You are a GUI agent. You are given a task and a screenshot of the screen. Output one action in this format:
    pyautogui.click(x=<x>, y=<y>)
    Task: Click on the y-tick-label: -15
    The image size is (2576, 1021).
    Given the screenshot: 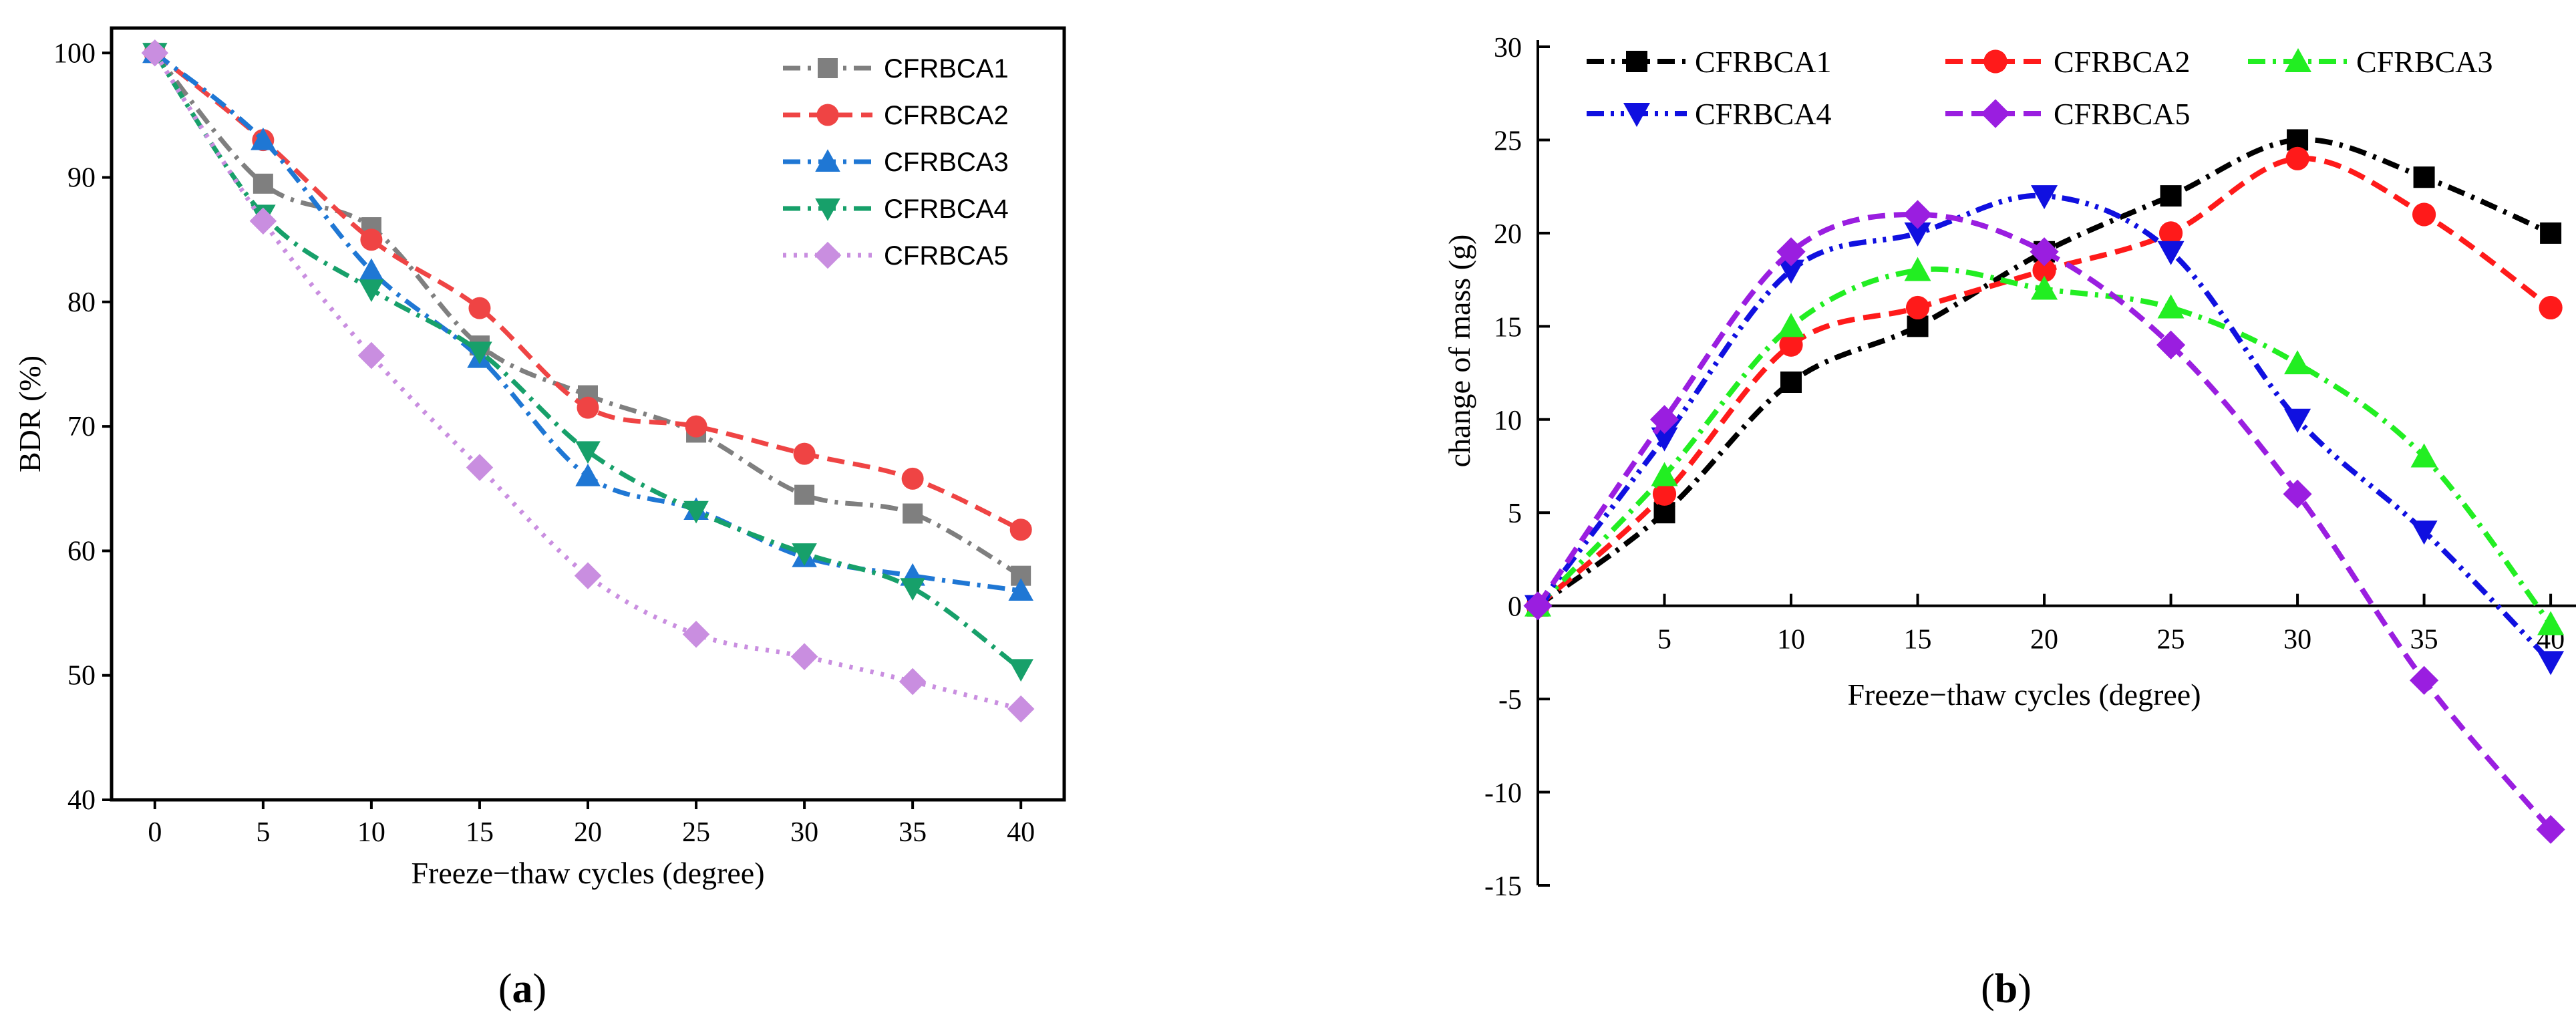 What is the action you would take?
    pyautogui.click(x=1503, y=887)
    